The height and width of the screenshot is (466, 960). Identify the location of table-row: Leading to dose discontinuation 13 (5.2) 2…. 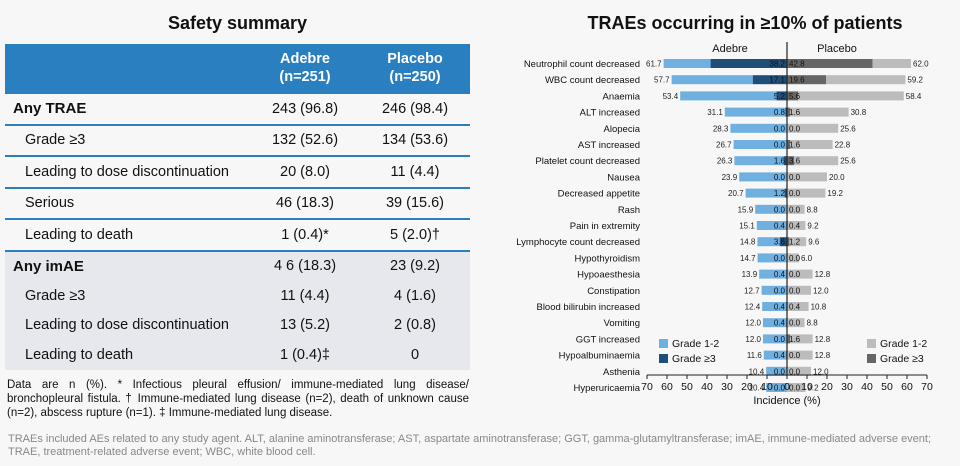
(237, 325).